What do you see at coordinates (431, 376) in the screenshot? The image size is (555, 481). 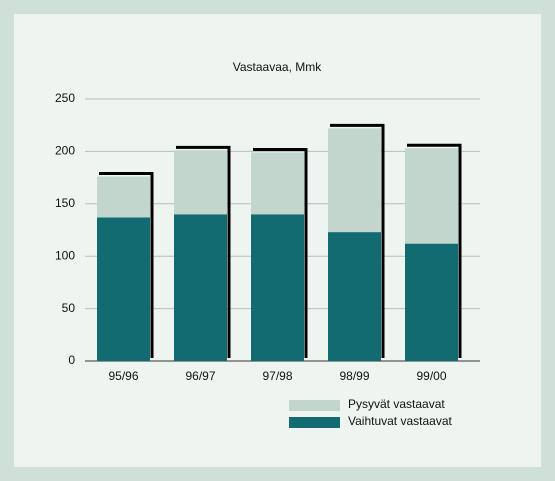 I see `x-tick-label: 99/00` at bounding box center [431, 376].